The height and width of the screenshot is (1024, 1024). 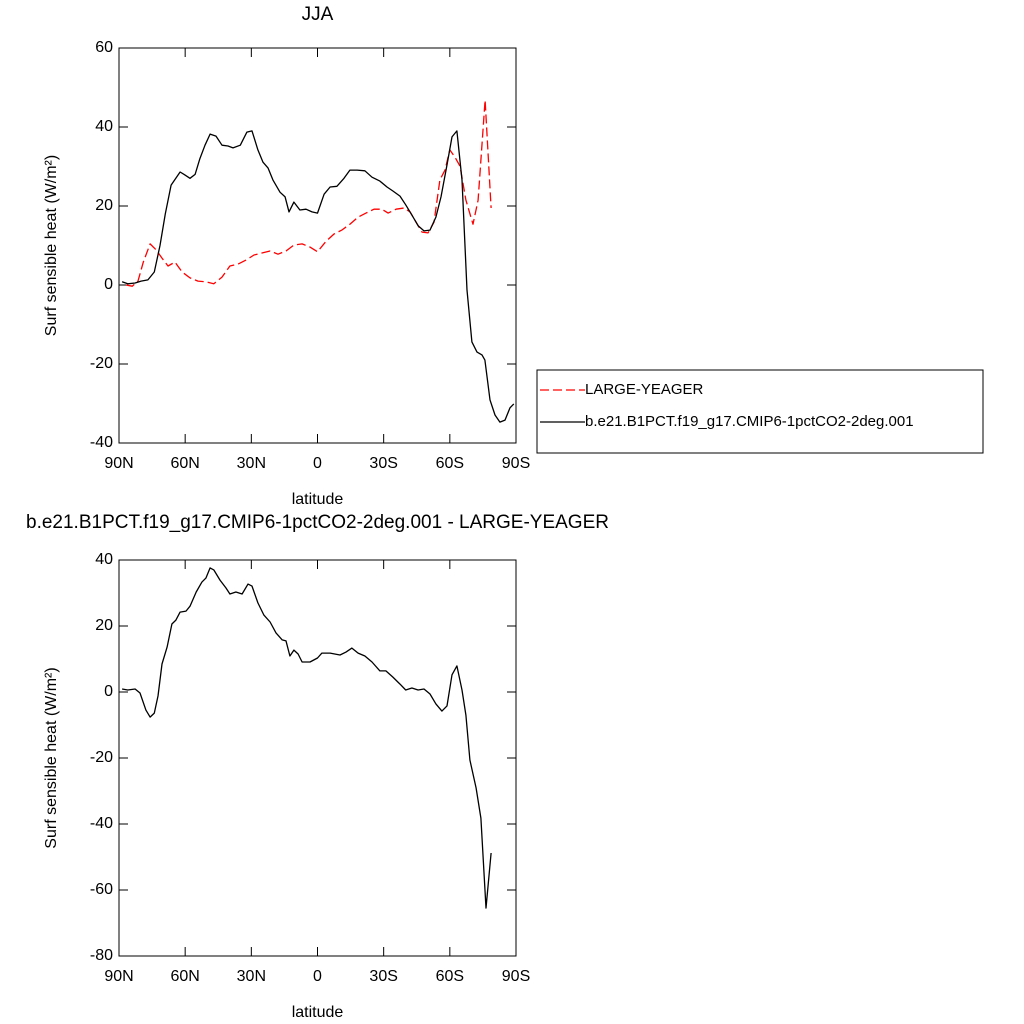 What do you see at coordinates (101, 955) in the screenshot?
I see `y-tick-label: -80` at bounding box center [101, 955].